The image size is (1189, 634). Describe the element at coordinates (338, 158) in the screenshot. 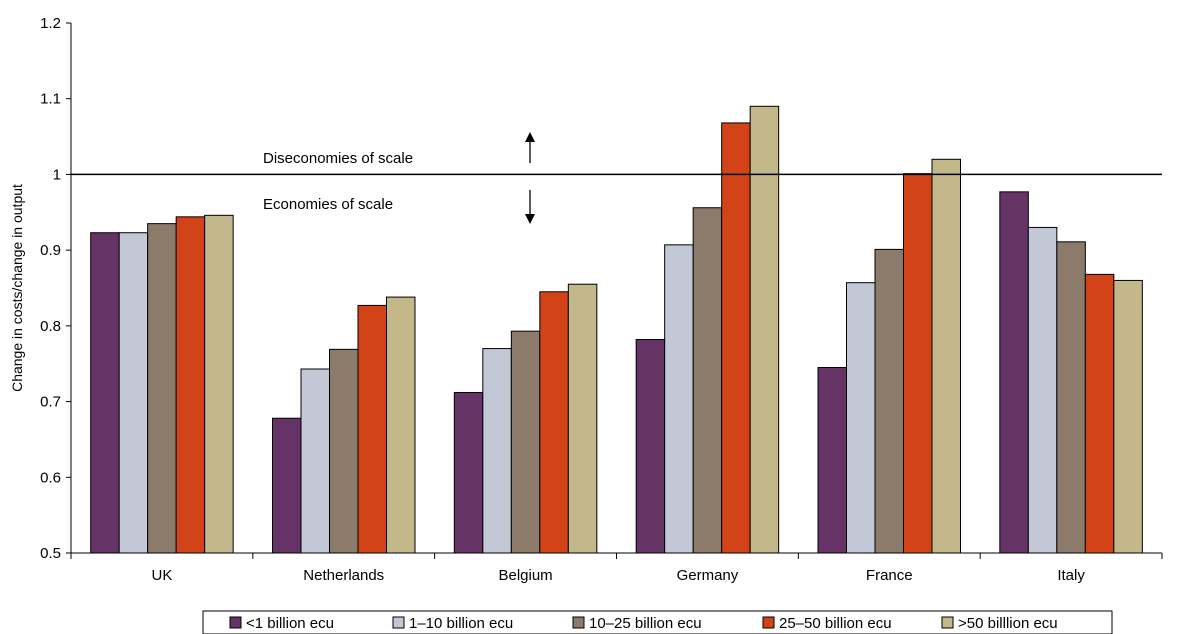

I see `annotation-diseconomies: Diseconomies of scale` at that location.